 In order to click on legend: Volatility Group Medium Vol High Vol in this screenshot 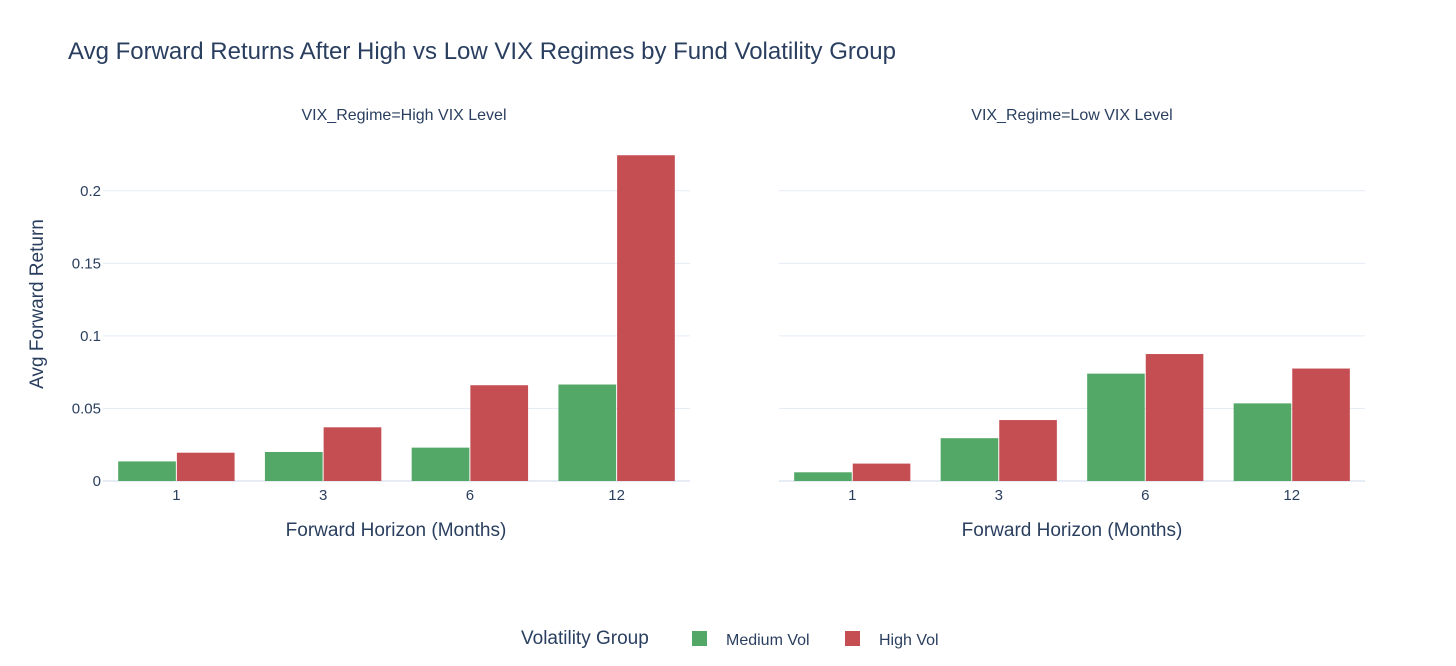, I will do `click(730, 638)`.